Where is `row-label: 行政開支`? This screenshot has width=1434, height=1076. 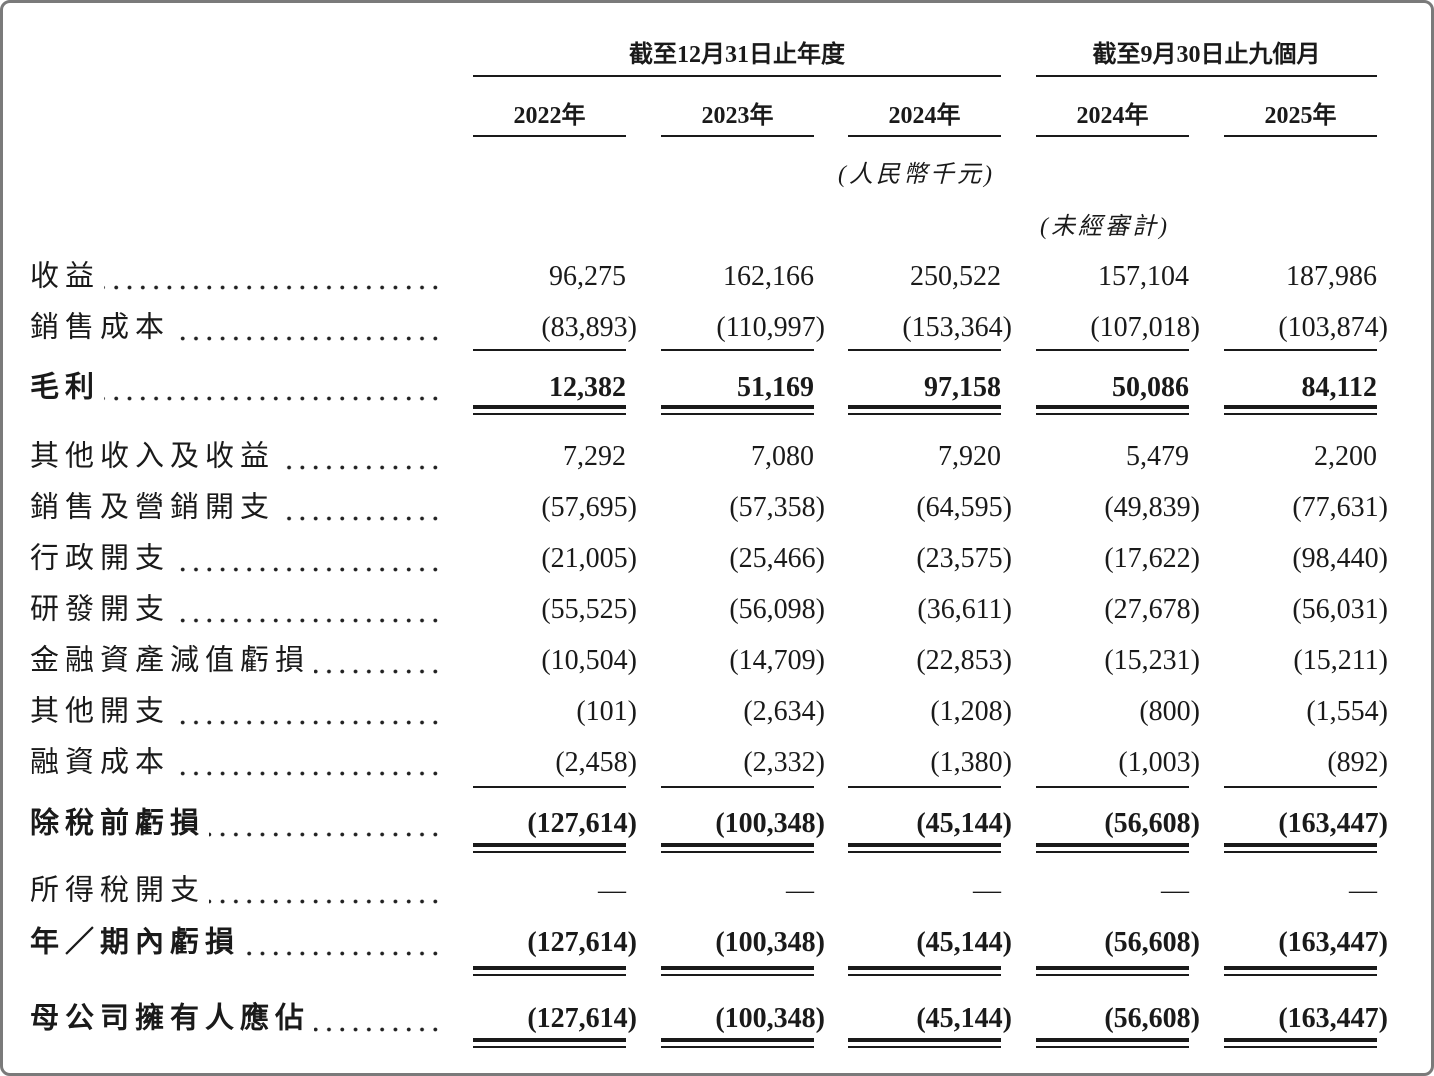
row-label: 行政開支 is located at coordinates (236, 558).